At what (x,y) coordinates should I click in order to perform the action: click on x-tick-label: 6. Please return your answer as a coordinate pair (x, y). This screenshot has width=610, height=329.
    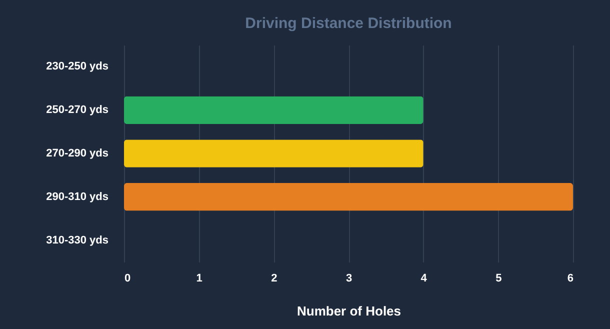
    Looking at the image, I should click on (570, 278).